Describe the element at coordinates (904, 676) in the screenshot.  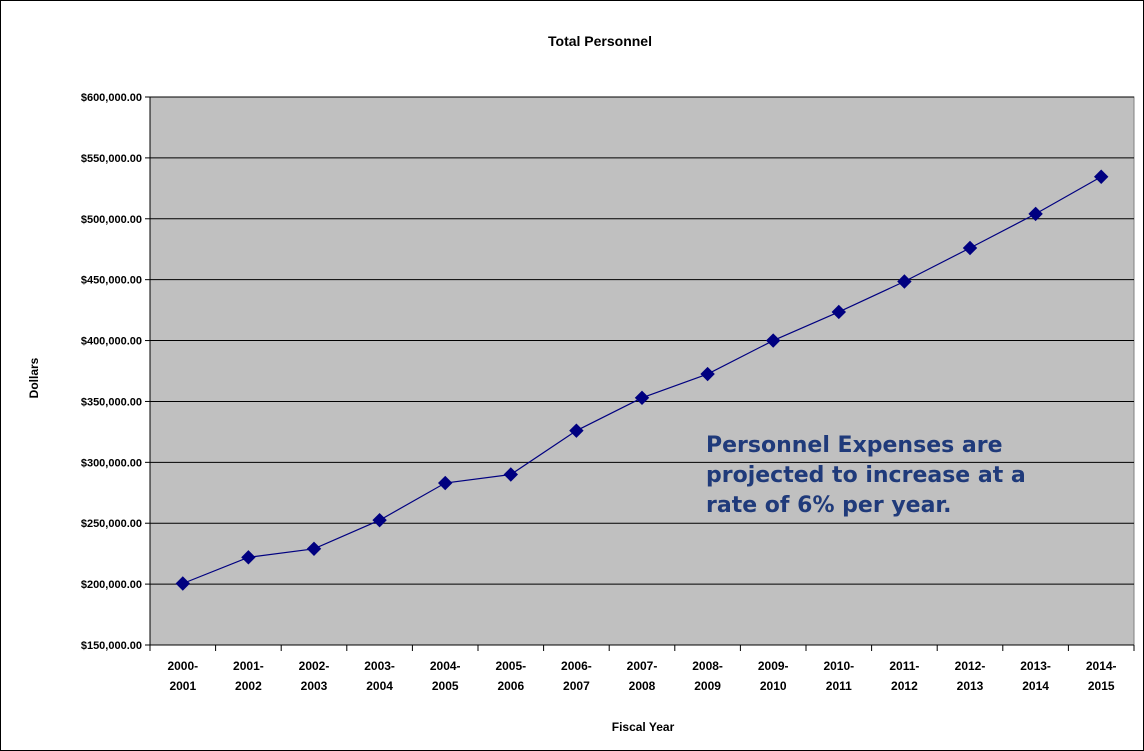
I see `x-tick-label: 2011-2012` at that location.